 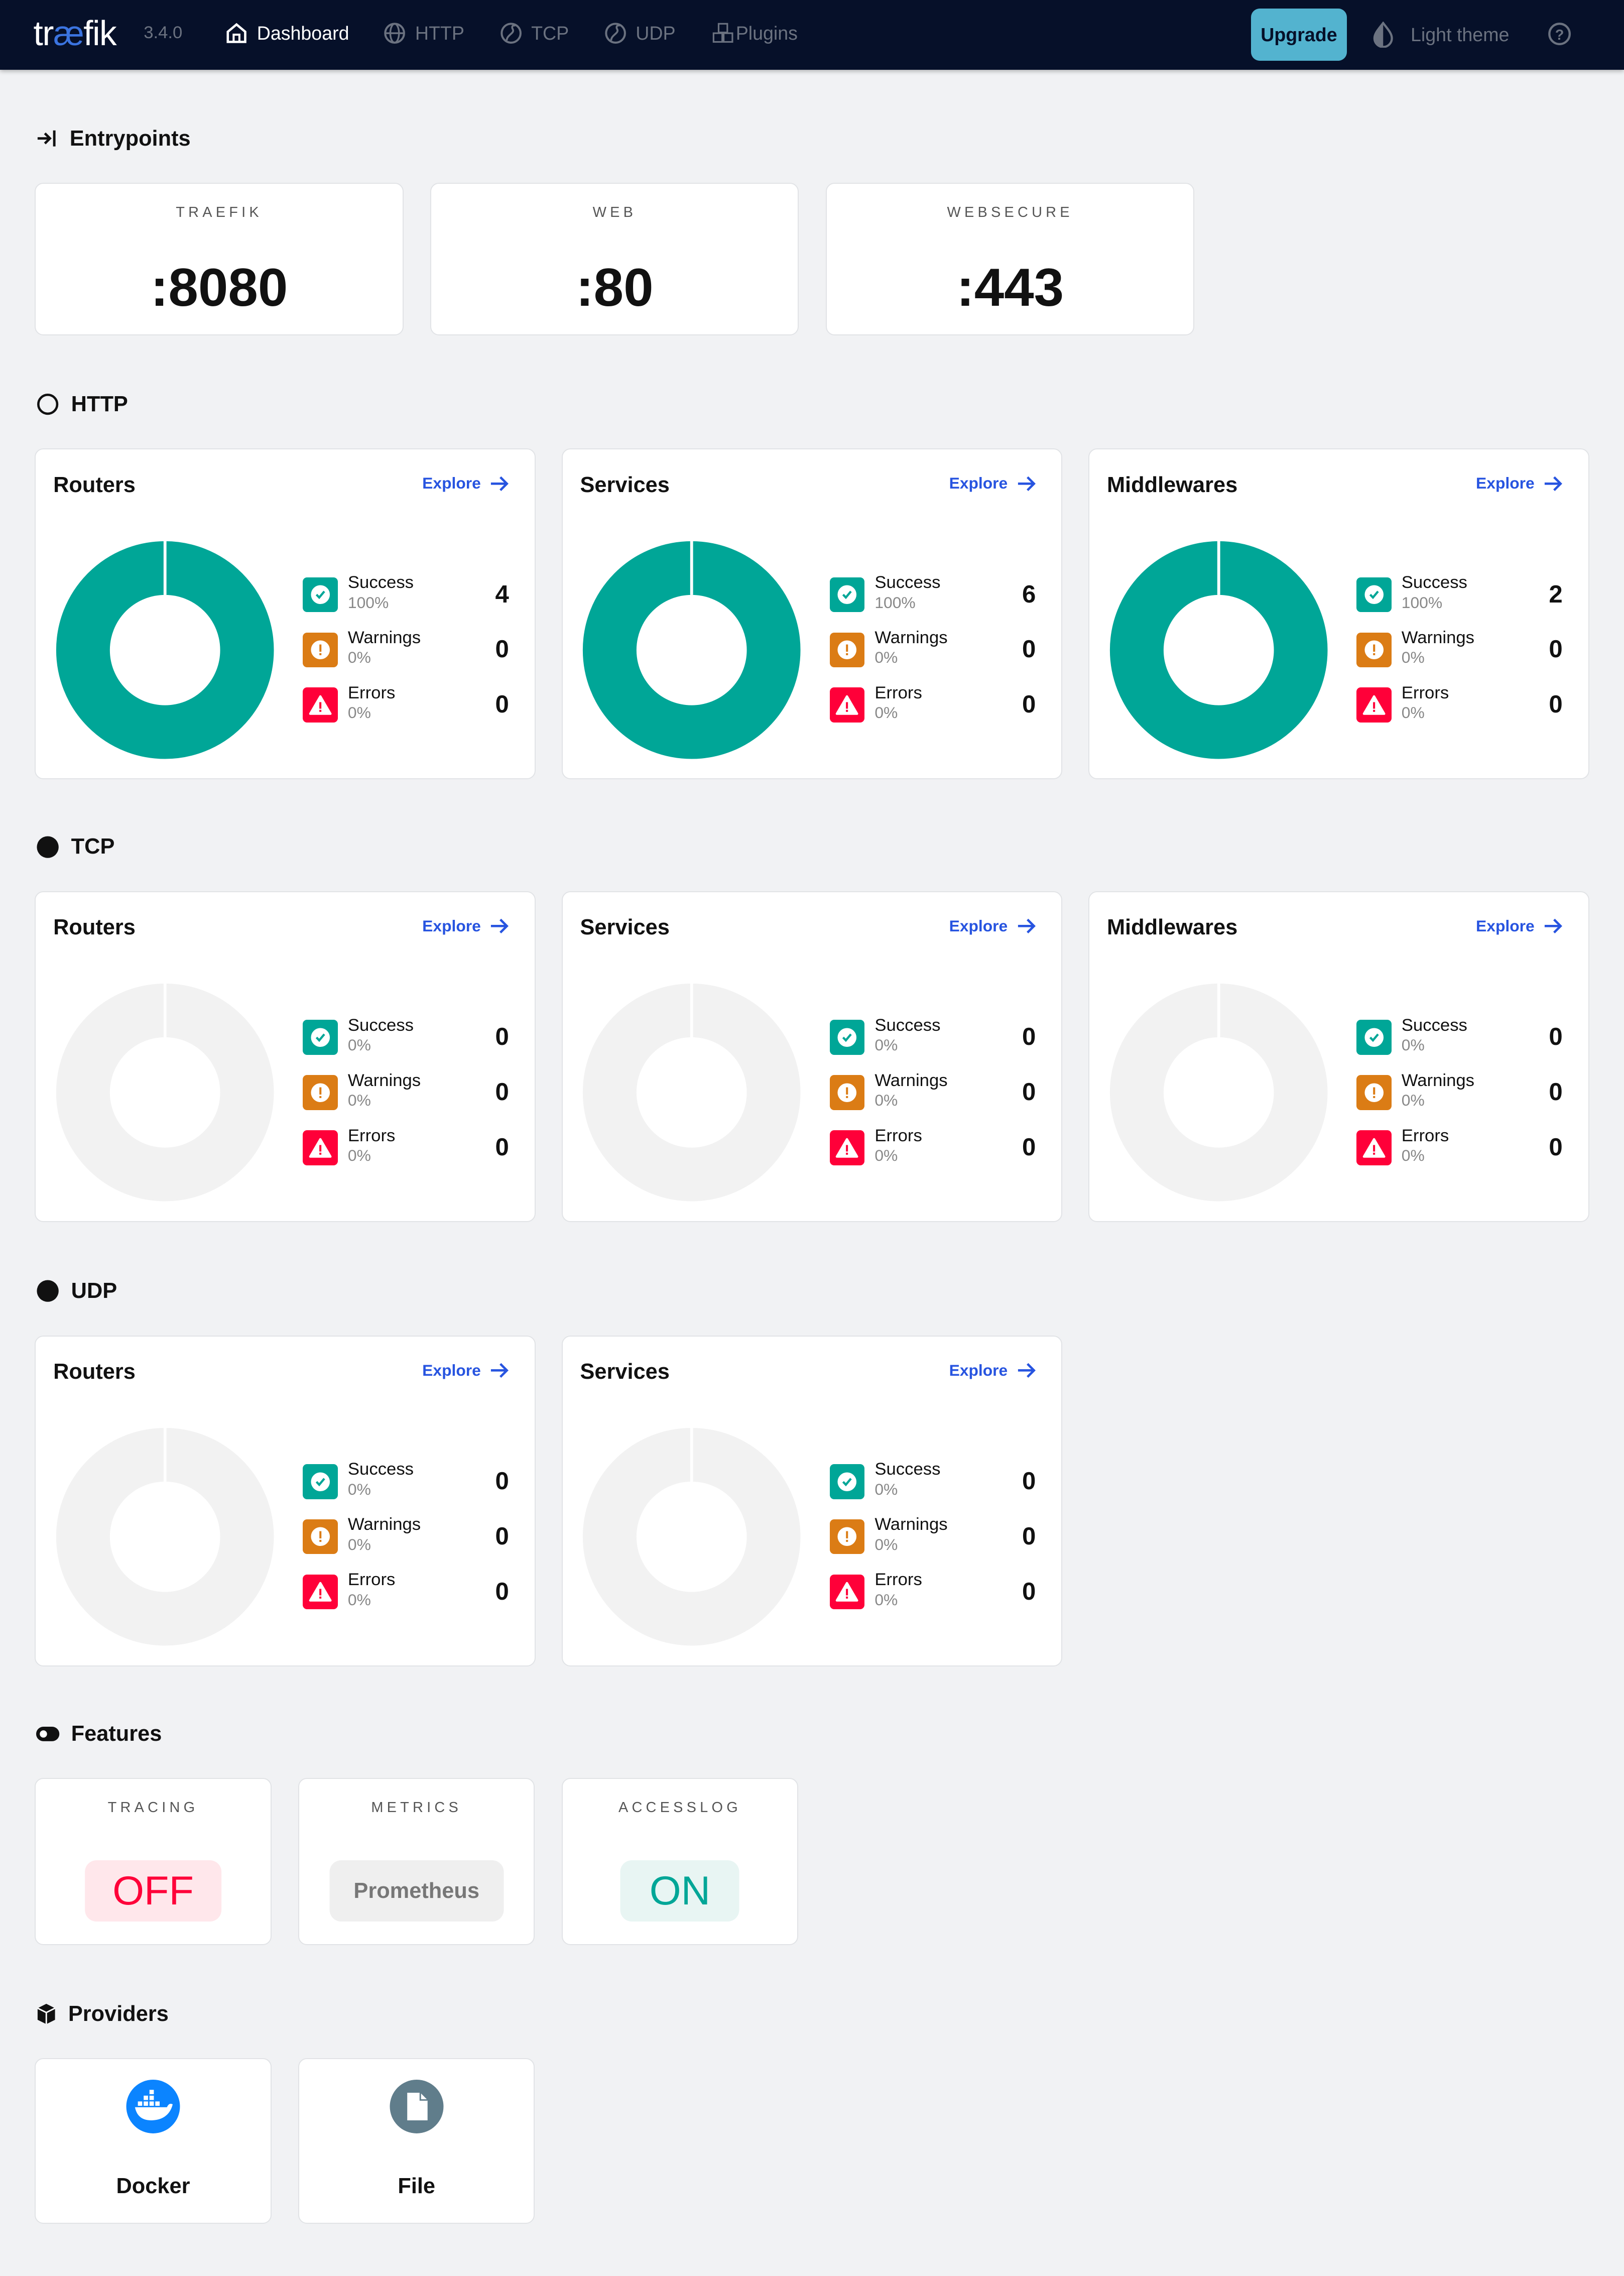 What do you see at coordinates (153, 2141) in the screenshot?
I see `provider-card-docker: Docker` at bounding box center [153, 2141].